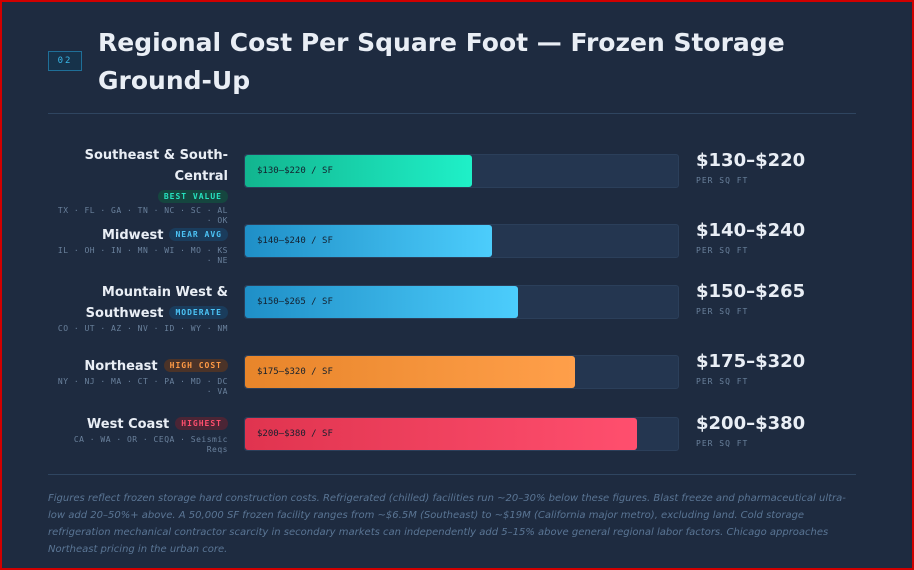 This screenshot has width=914, height=570. Describe the element at coordinates (751, 160) in the screenshot. I see `cost-range-value: $130–$220` at that location.